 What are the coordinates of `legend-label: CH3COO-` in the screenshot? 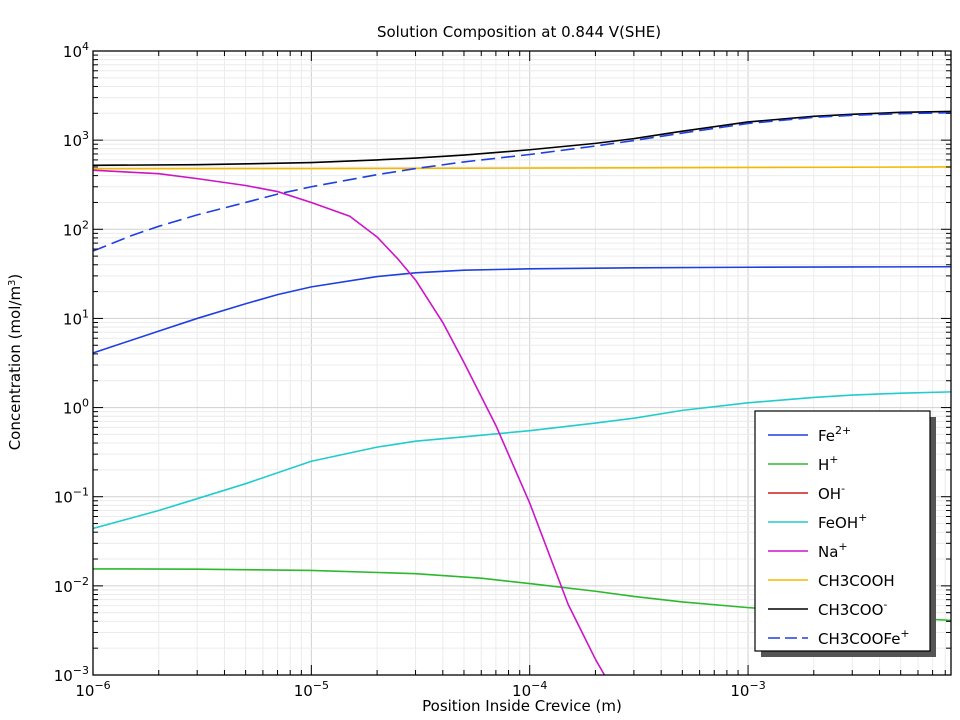 It's located at (852, 608).